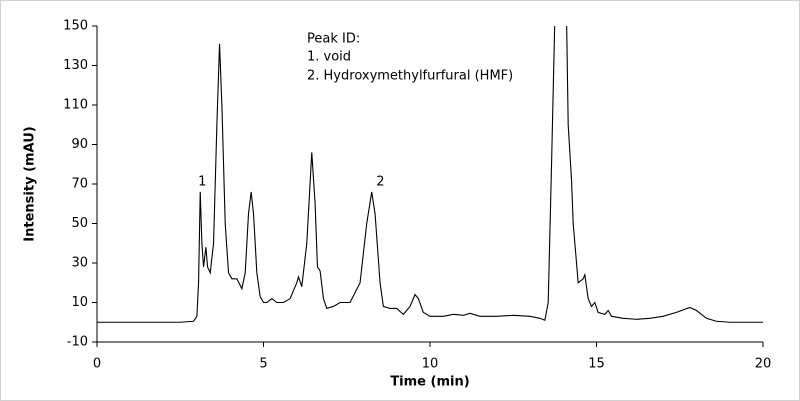  I want to click on y-tick-label: 150, so click(75, 26).